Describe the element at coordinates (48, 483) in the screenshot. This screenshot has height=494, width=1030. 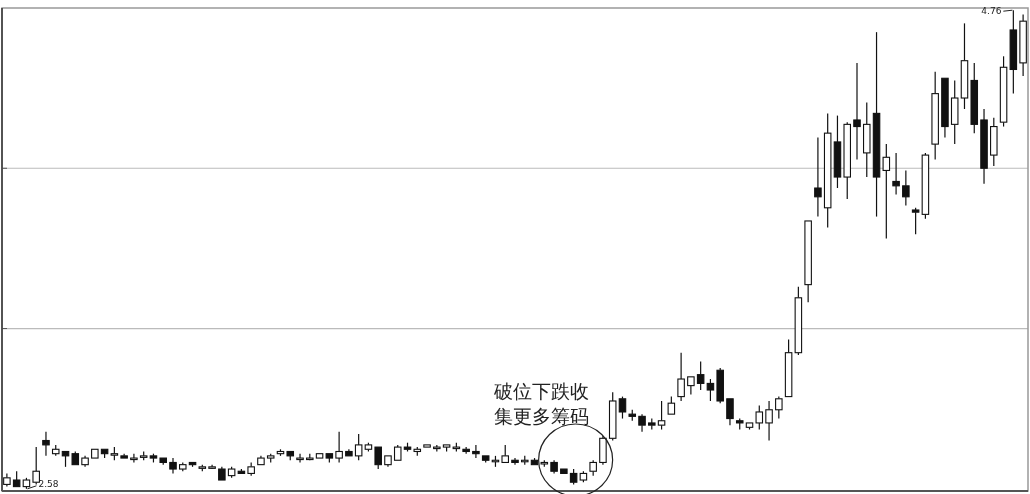
I see `annotation: 2.58` at that location.